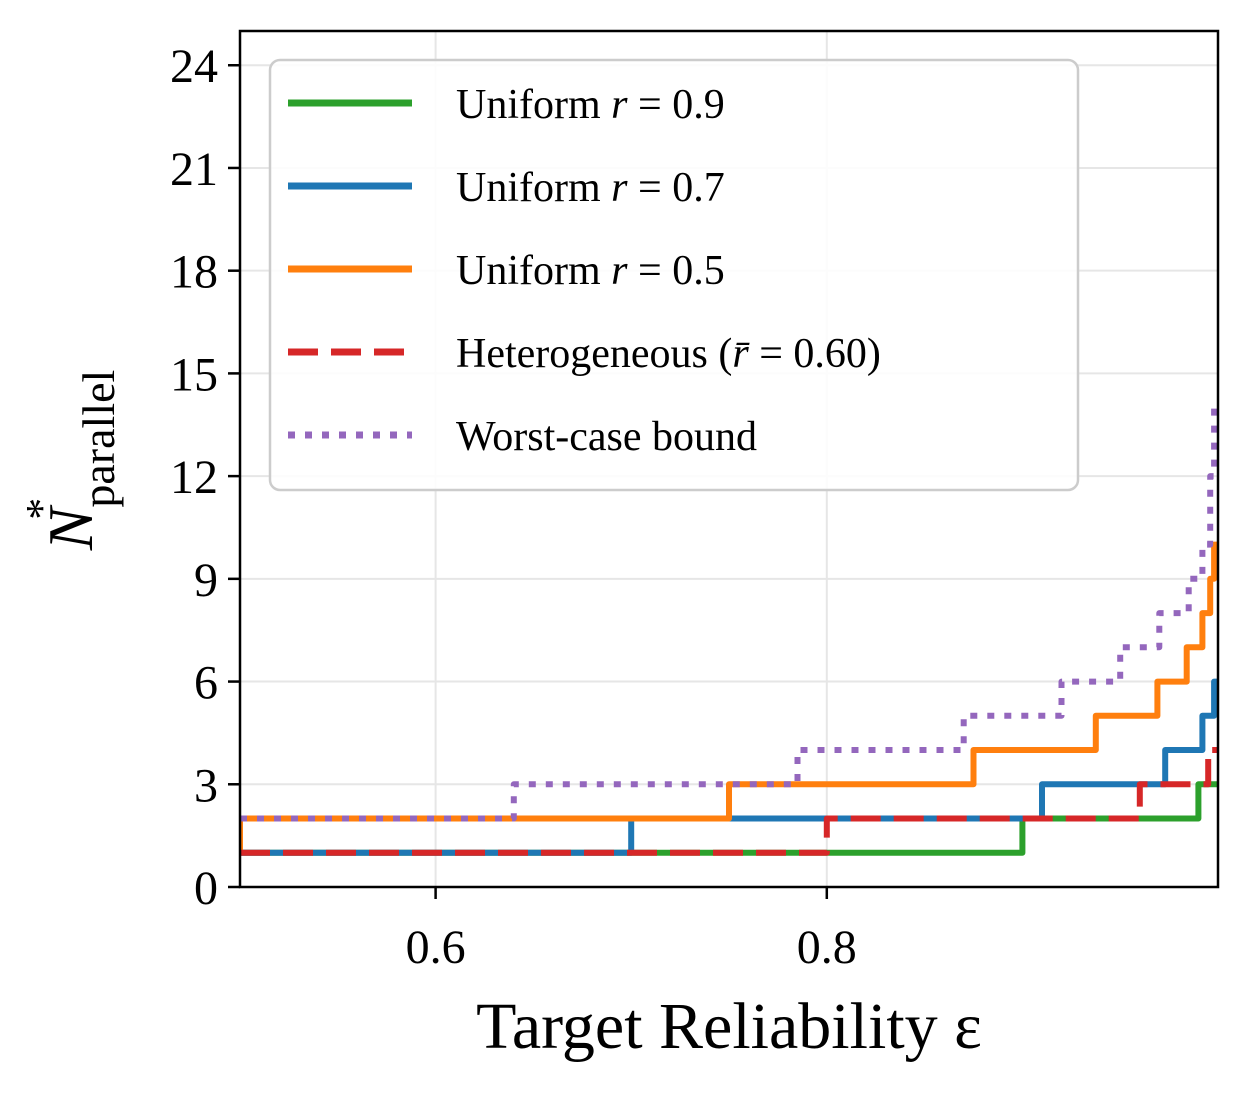 This screenshot has height=1098, width=1248. What do you see at coordinates (827, 947) in the screenshot?
I see `x-tick-label: 0.8` at bounding box center [827, 947].